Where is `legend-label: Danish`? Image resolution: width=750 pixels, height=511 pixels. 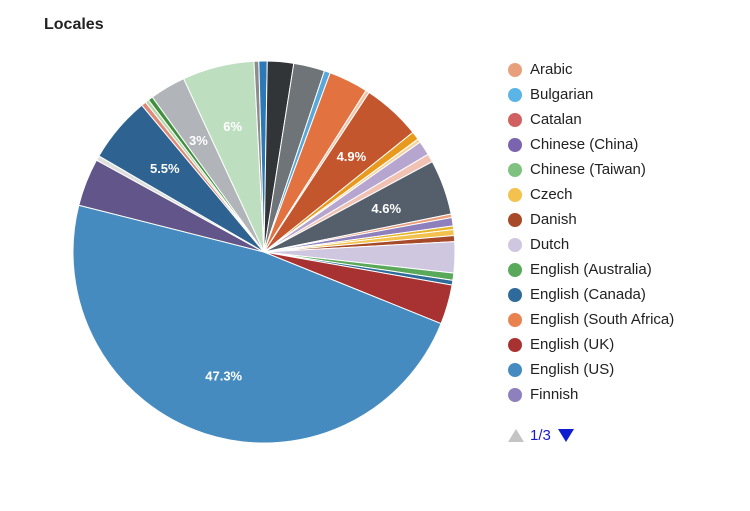
legend-label: Danish is located at coordinates (553, 219).